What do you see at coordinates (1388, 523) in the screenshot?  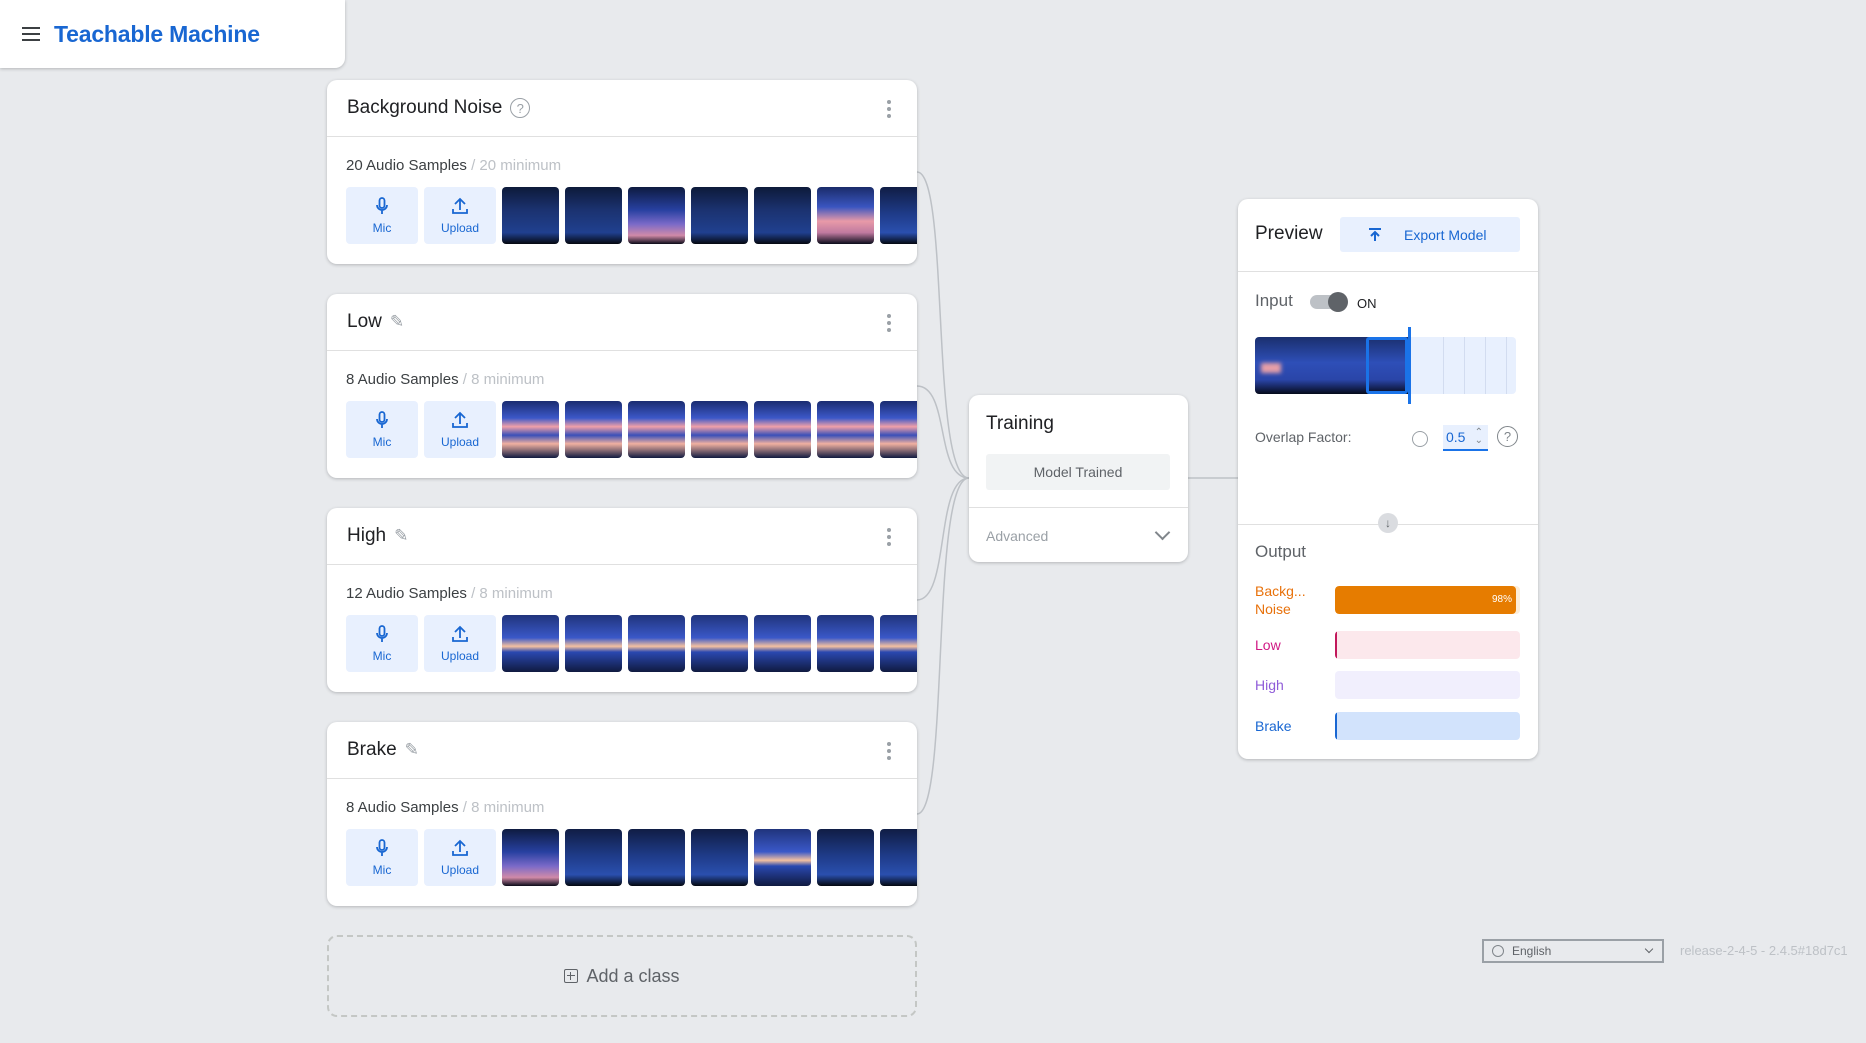 I see `arrow-down-icon: ↓` at bounding box center [1388, 523].